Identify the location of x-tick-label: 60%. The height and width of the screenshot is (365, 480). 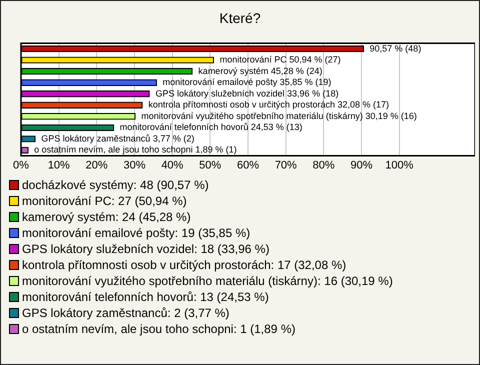
(248, 165).